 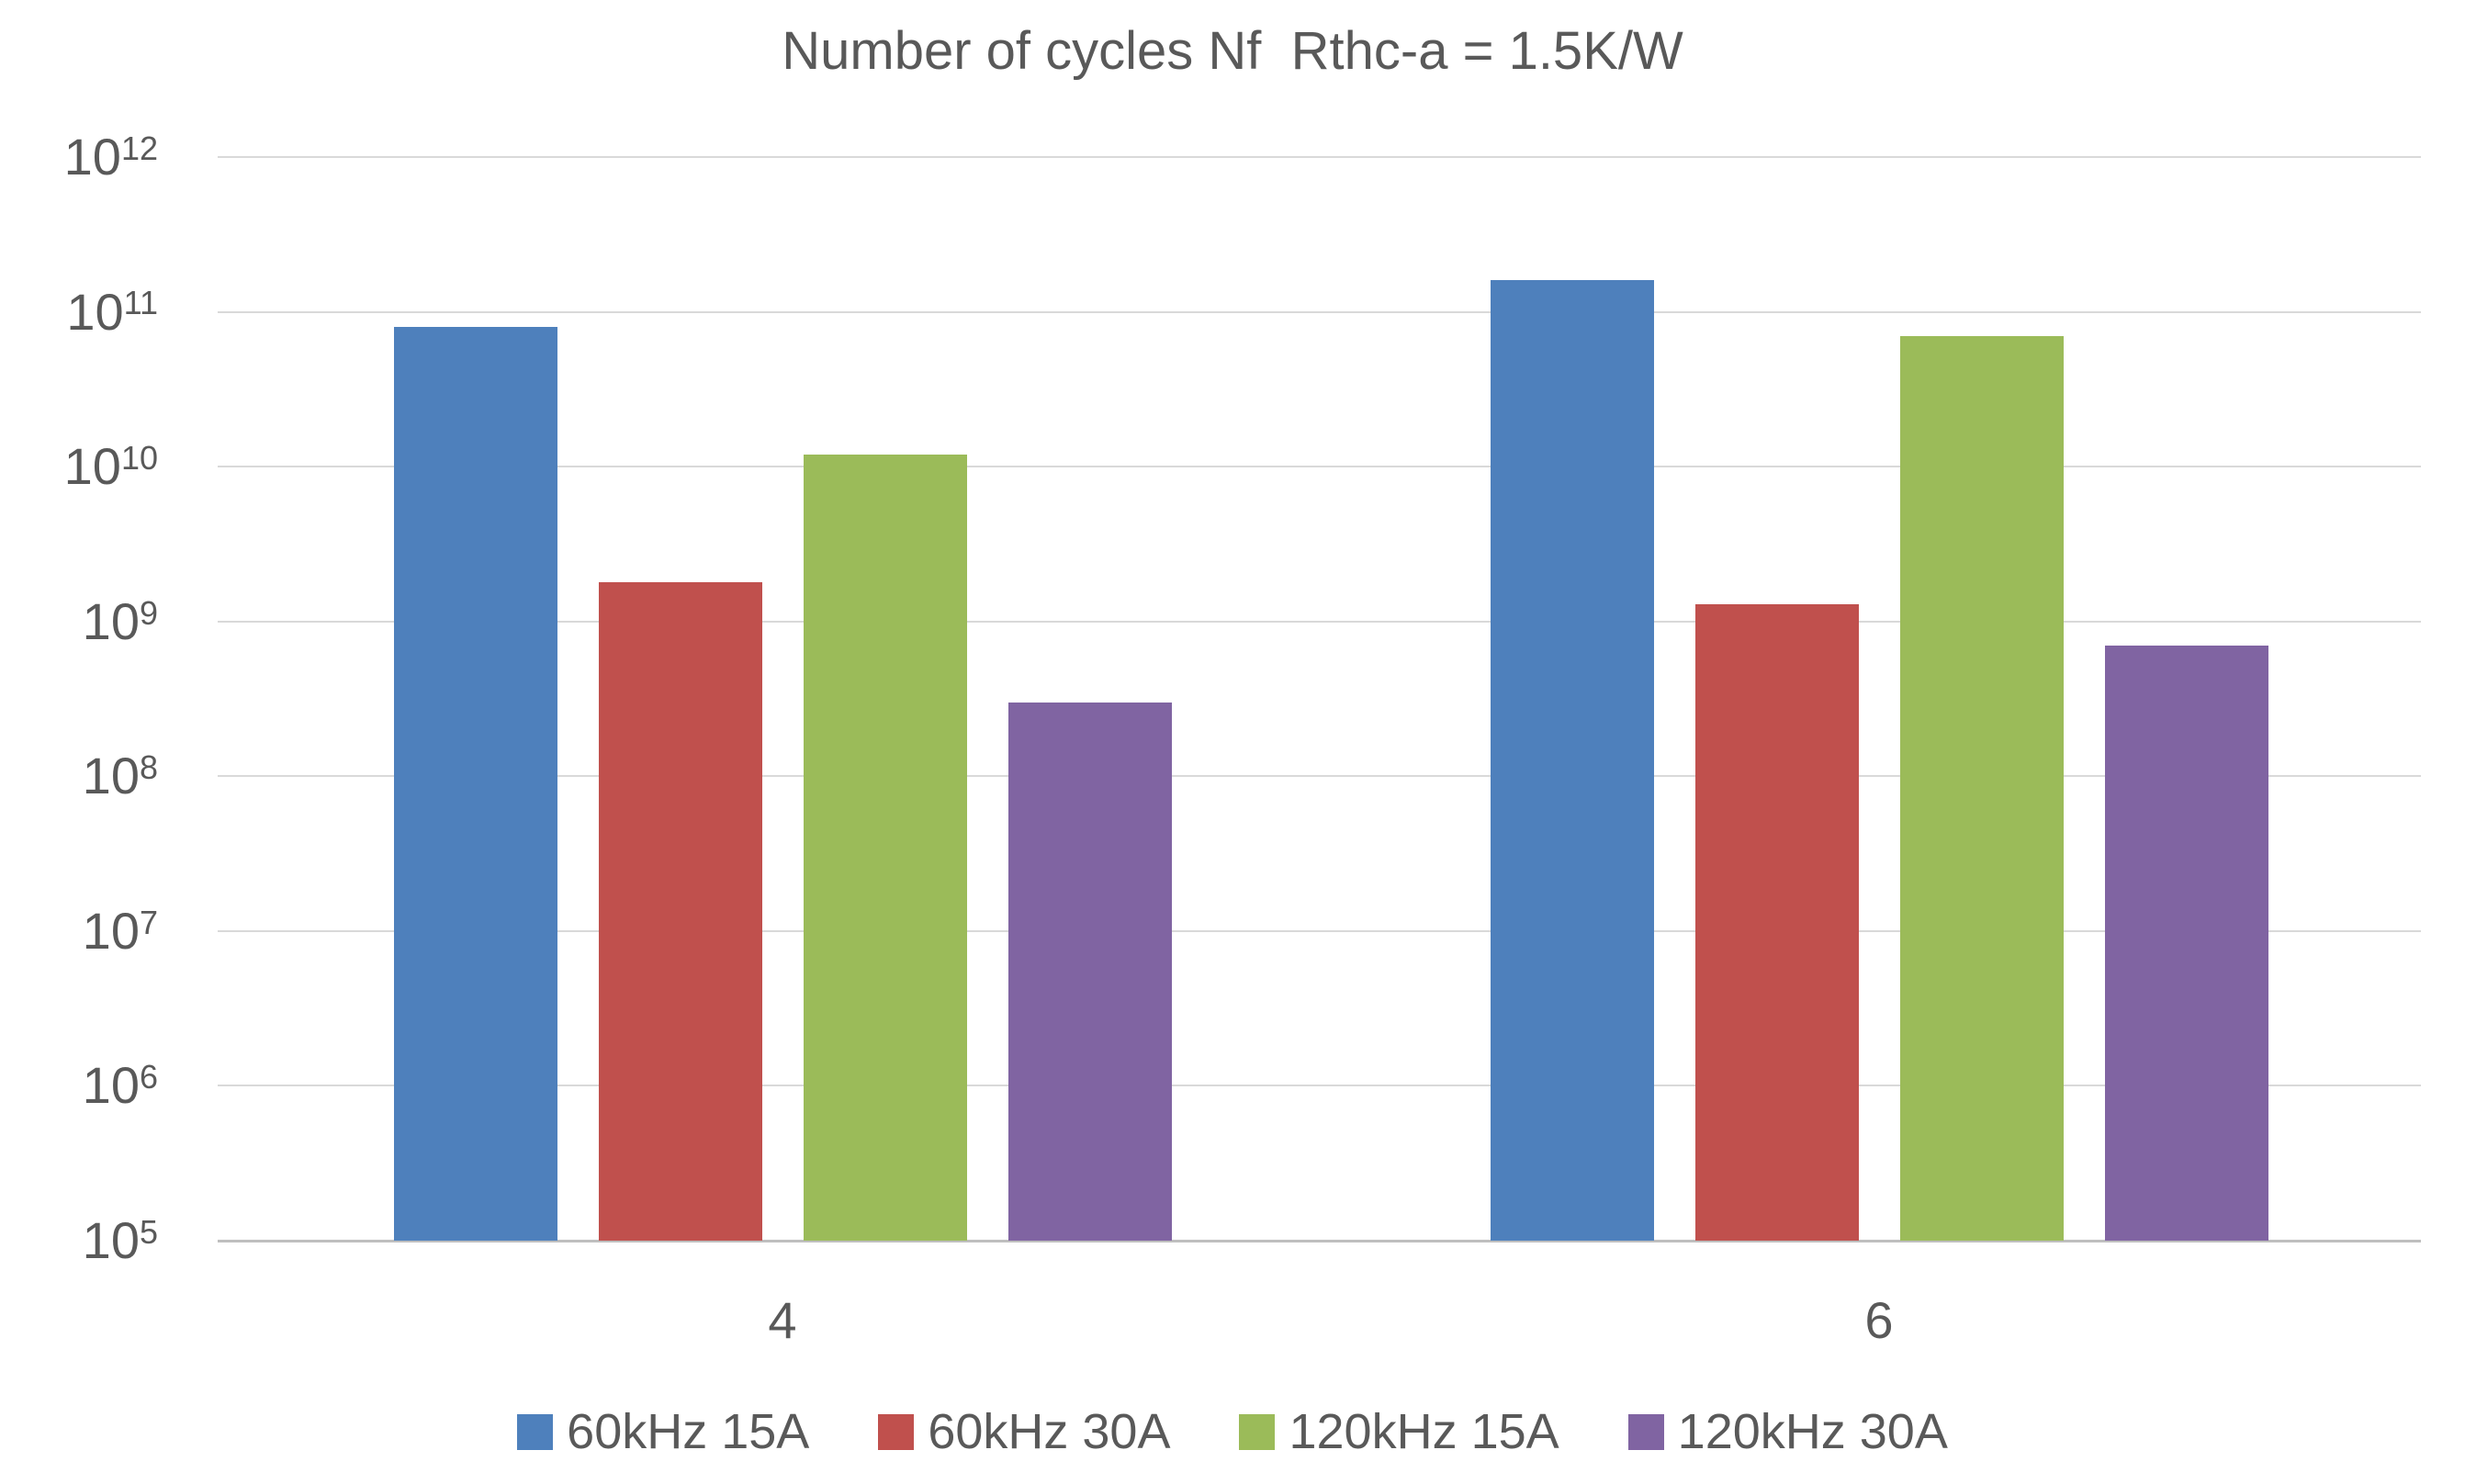 What do you see at coordinates (1232, 51) in the screenshot?
I see `chart-title: Number of cycles Nf Rthc-a = 1.5K/W` at bounding box center [1232, 51].